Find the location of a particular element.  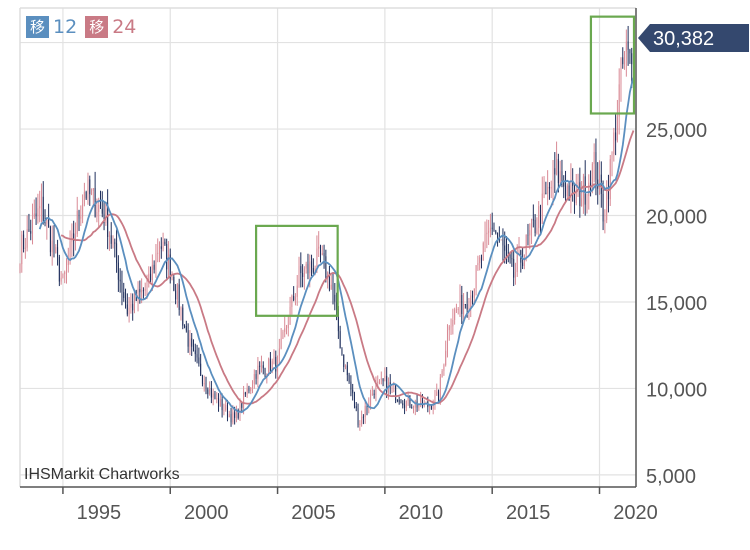

y-tick-label: 10,000 is located at coordinates (676, 390).